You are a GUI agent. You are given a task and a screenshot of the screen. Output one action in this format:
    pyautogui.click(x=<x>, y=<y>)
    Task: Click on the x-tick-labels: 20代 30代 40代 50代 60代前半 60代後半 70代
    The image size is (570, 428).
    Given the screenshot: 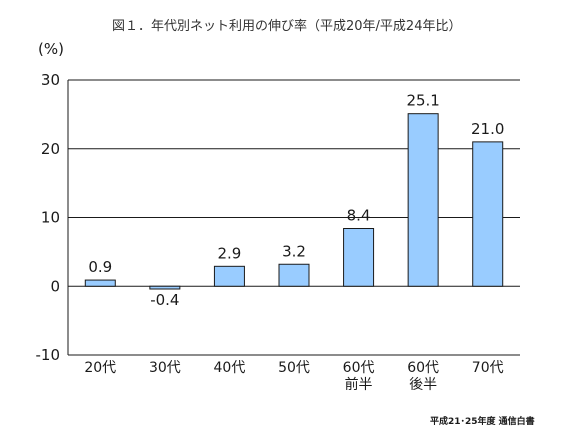 What is the action you would take?
    pyautogui.click(x=293, y=376)
    